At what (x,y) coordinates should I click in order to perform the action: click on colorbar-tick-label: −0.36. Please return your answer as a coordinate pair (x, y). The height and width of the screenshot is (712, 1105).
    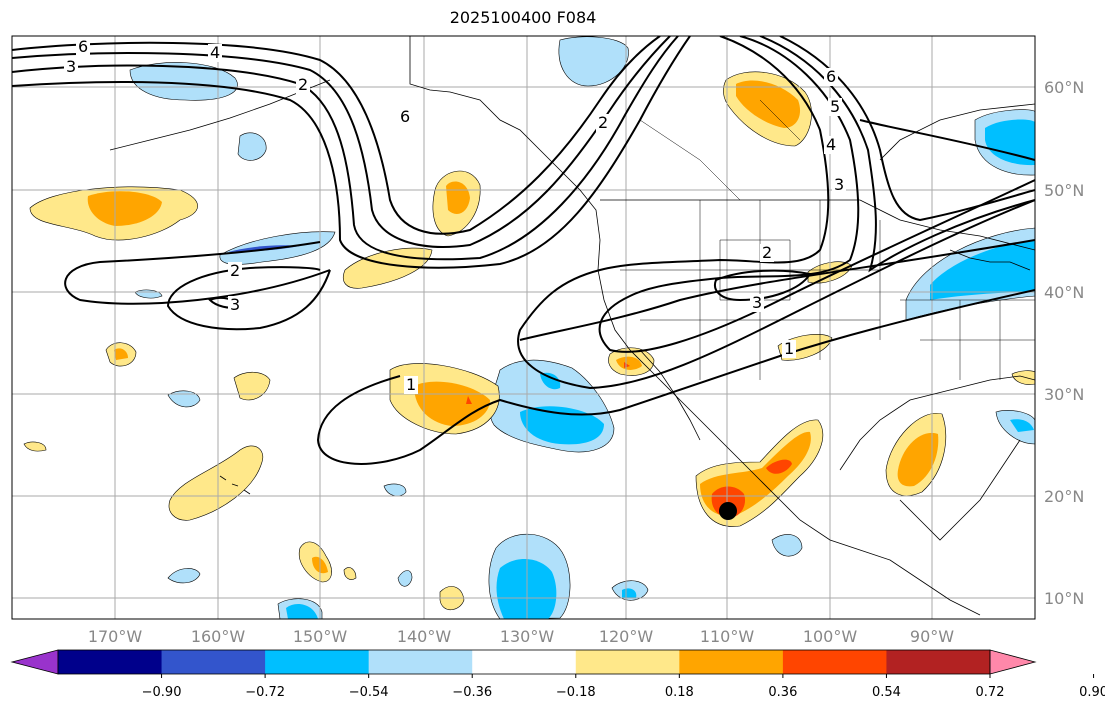
    Looking at the image, I should click on (472, 692).